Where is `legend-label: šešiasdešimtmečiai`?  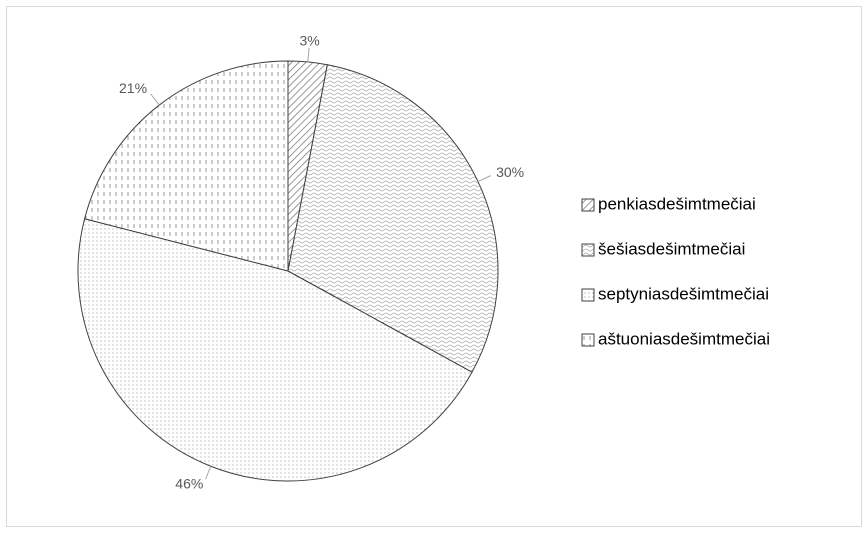
legend-label: šešiasdešimtmečiai is located at coordinates (671, 248).